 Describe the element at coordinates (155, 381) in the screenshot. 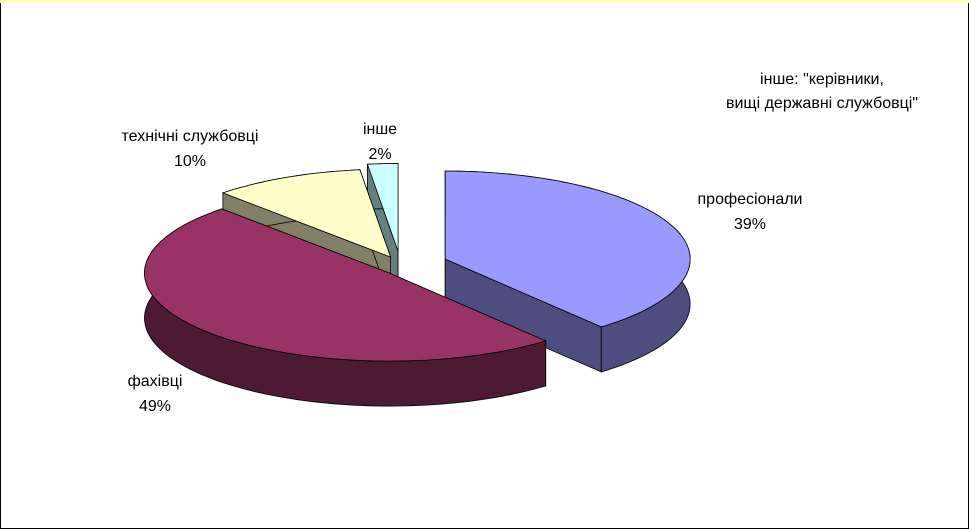

I see `slice-label: фахівці` at that location.